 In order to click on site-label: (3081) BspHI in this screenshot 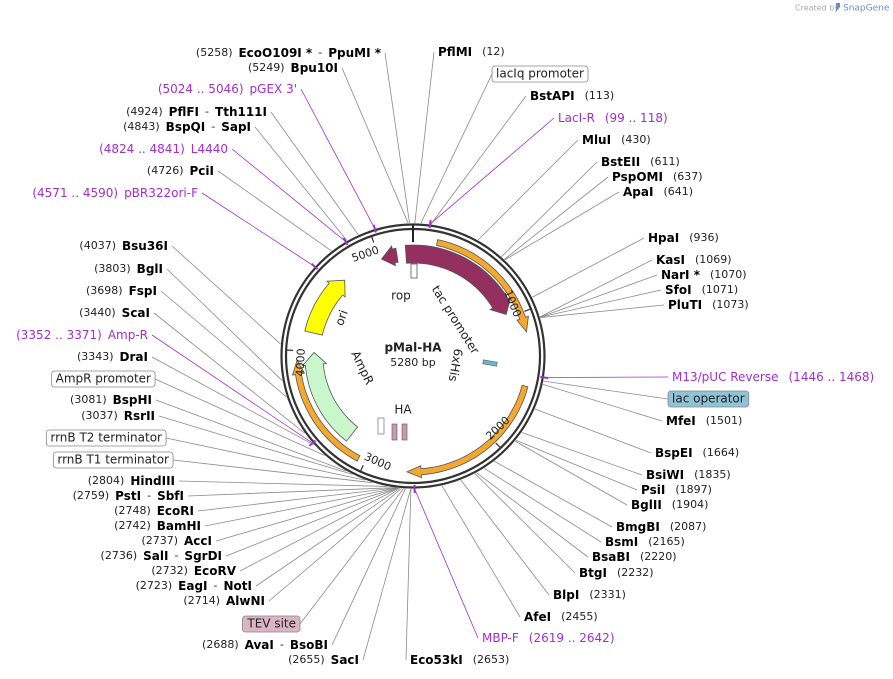, I will do `click(111, 400)`.